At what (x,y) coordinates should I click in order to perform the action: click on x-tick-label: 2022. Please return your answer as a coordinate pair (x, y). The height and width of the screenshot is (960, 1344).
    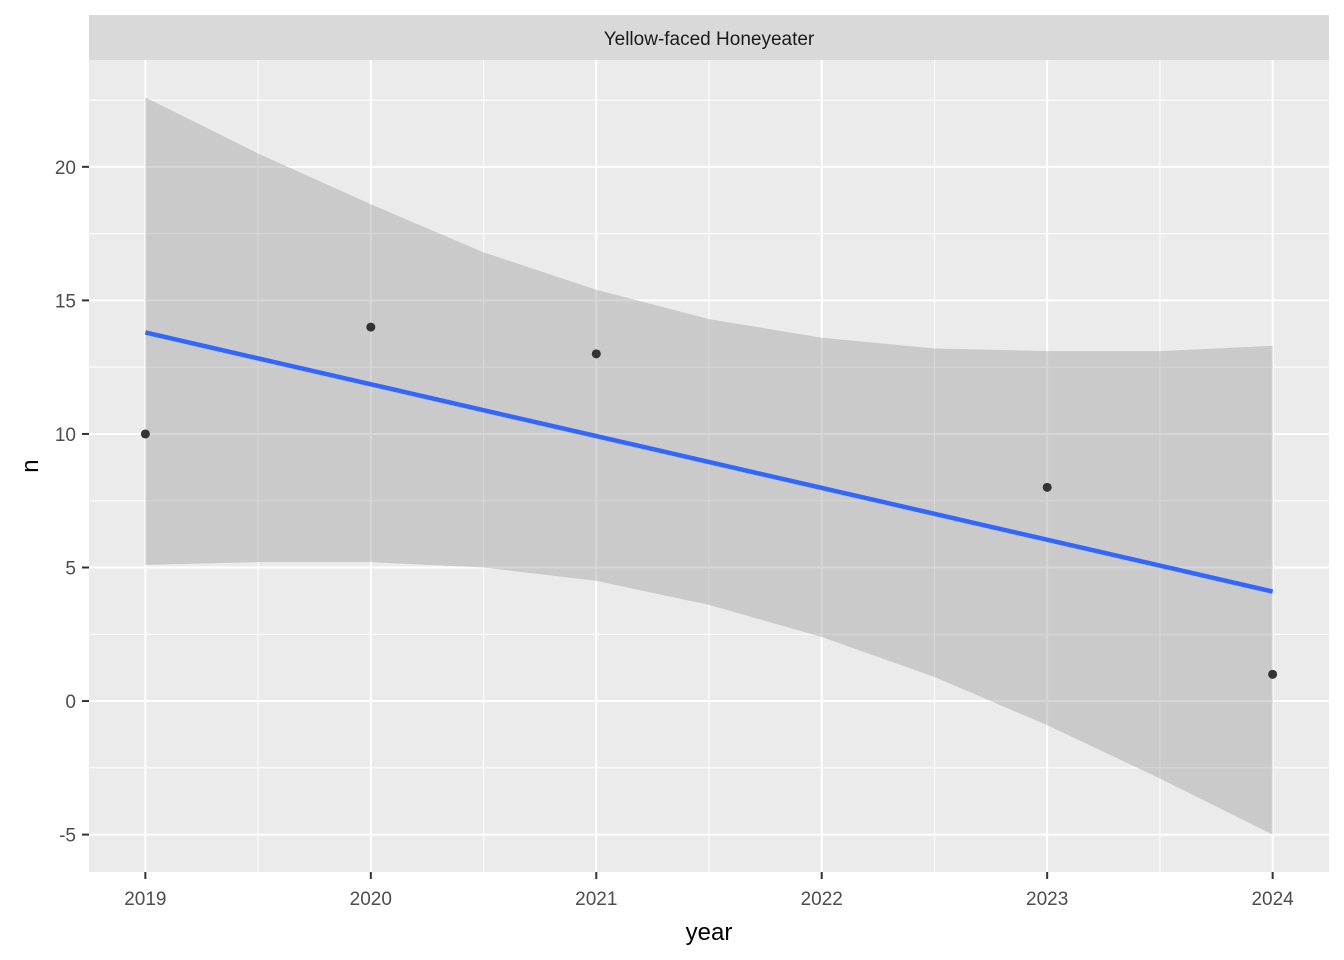
    Looking at the image, I should click on (822, 899).